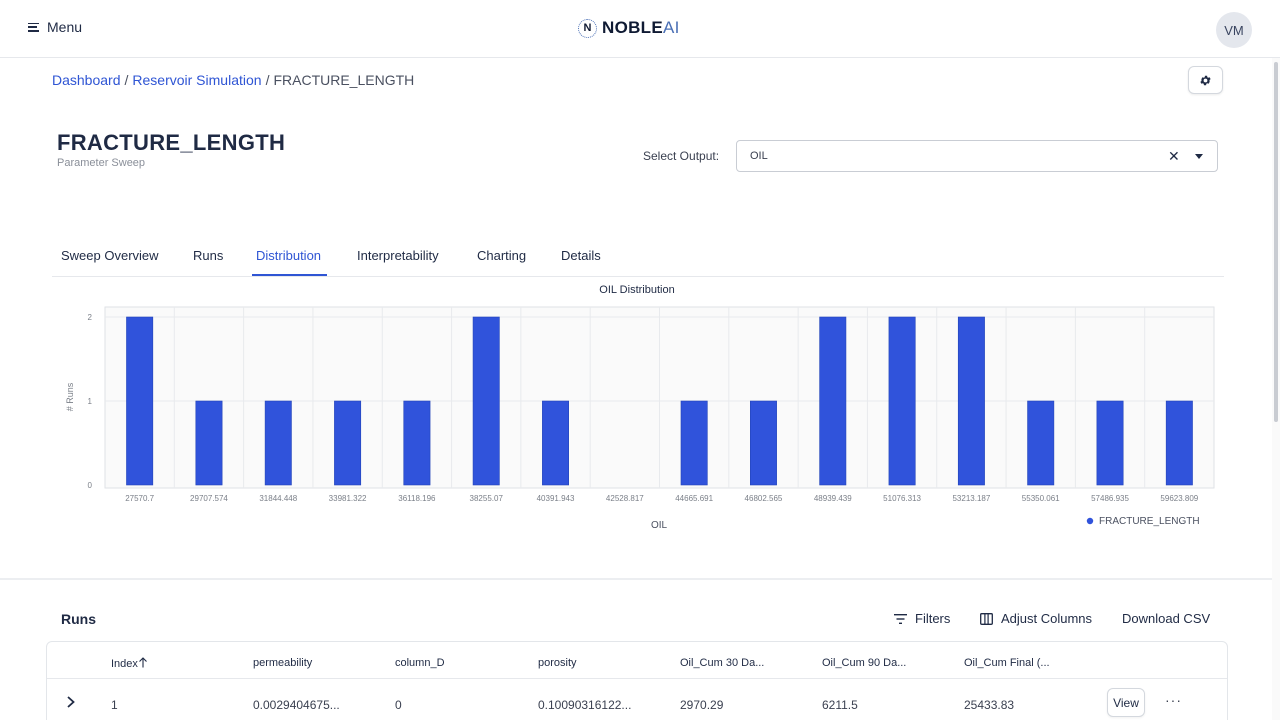  I want to click on settings-button, so click(1205, 80).